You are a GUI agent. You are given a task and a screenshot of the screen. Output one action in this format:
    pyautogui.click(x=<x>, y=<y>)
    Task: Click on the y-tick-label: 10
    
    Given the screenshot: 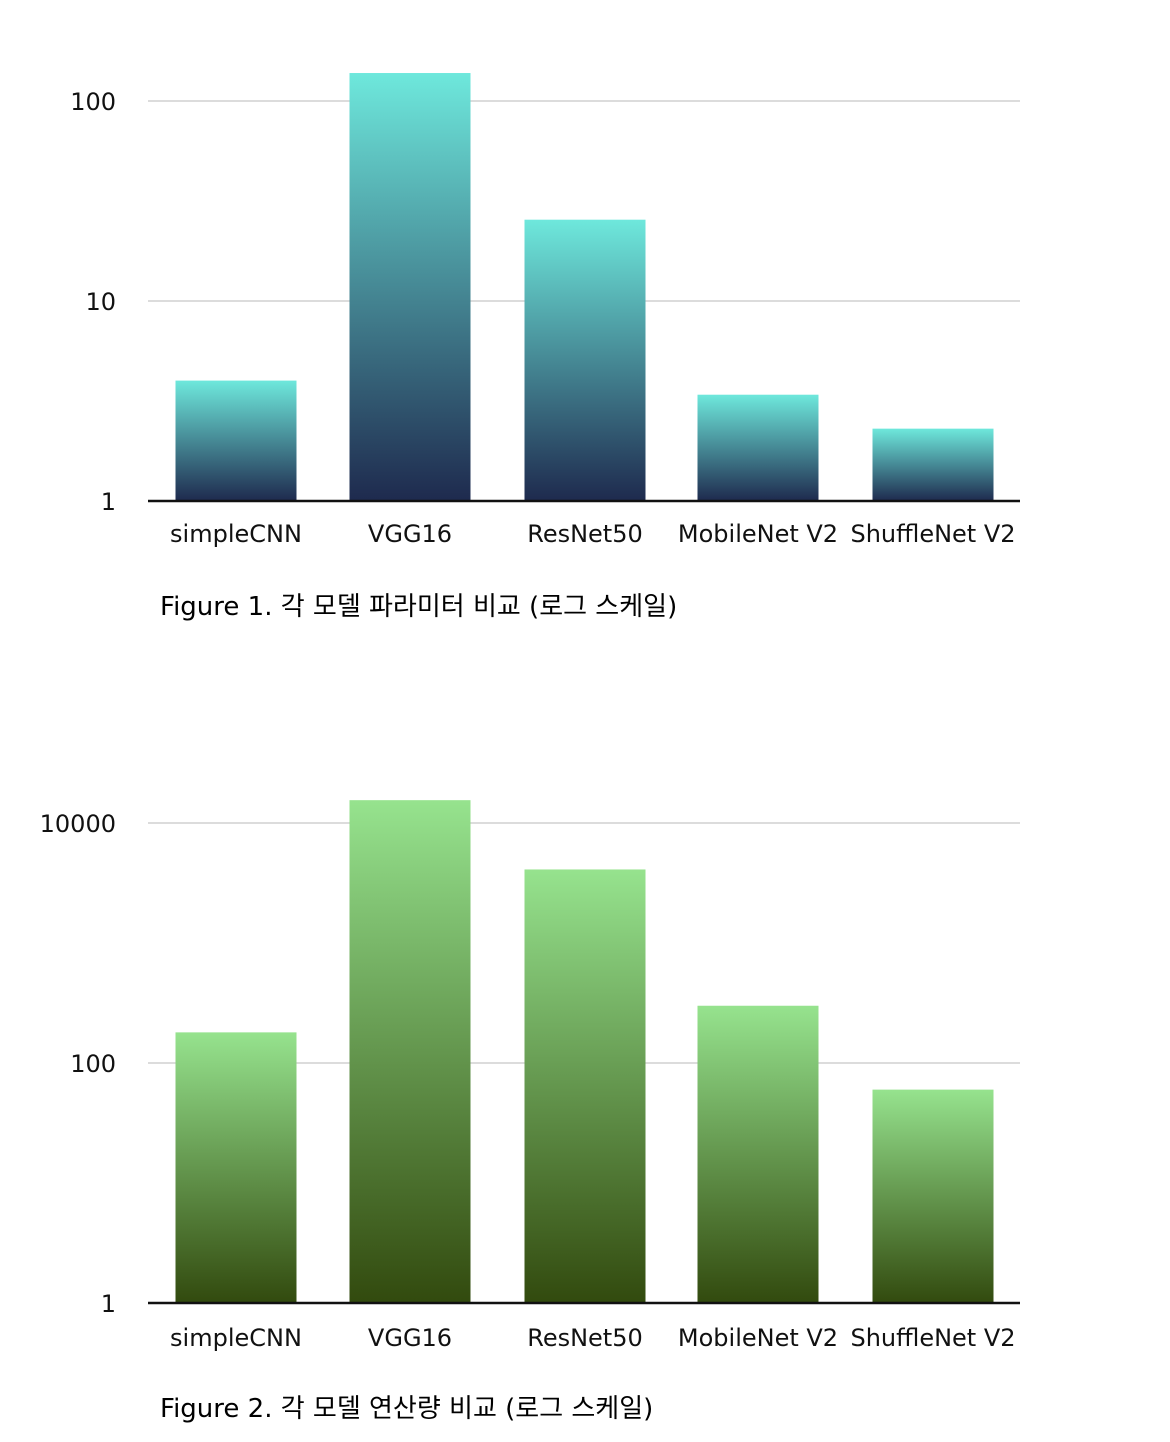 What is the action you would take?
    pyautogui.click(x=100, y=302)
    